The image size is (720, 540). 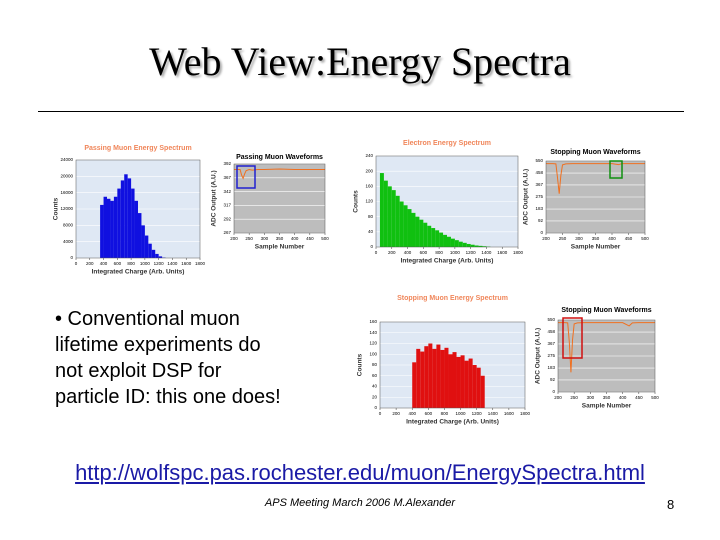 What do you see at coordinates (360, 61) in the screenshot?
I see `slide-title: Web View:Energy Spectra` at bounding box center [360, 61].